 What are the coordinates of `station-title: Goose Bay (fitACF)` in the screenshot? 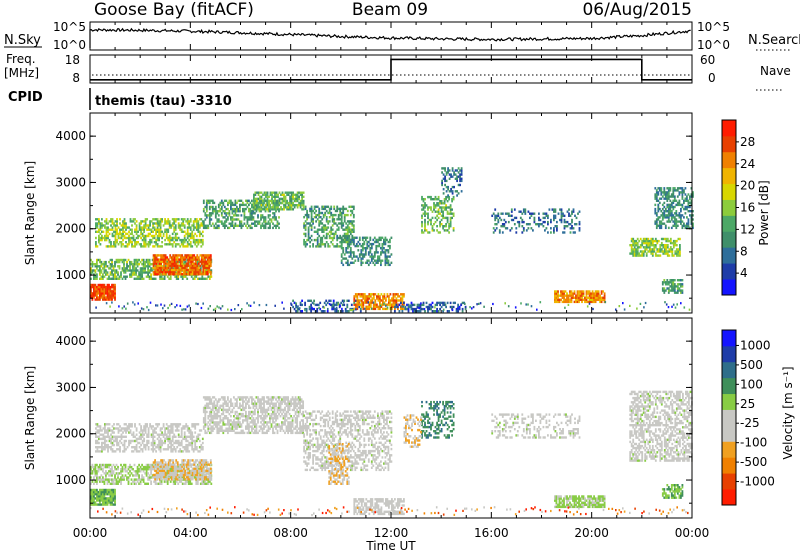 It's located at (174, 10).